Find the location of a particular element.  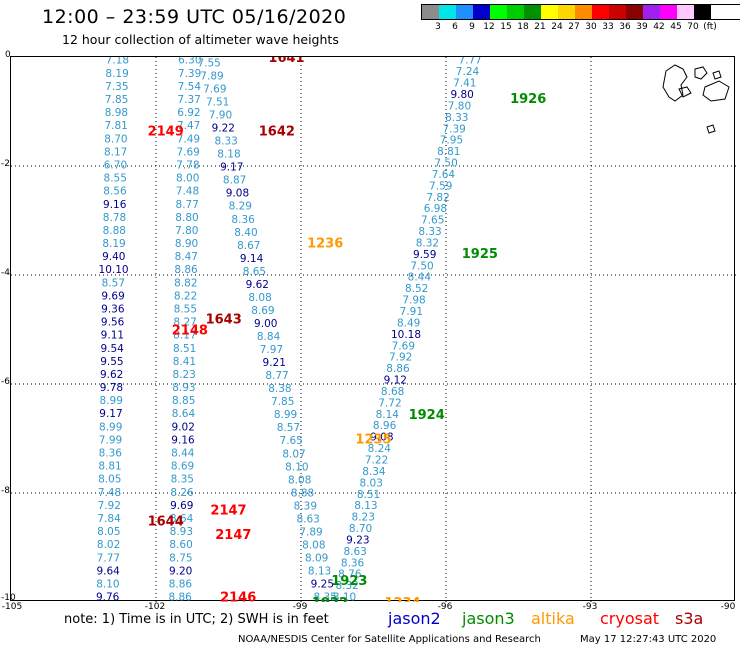

wave-height-value: 8.27 is located at coordinates (184, 323).